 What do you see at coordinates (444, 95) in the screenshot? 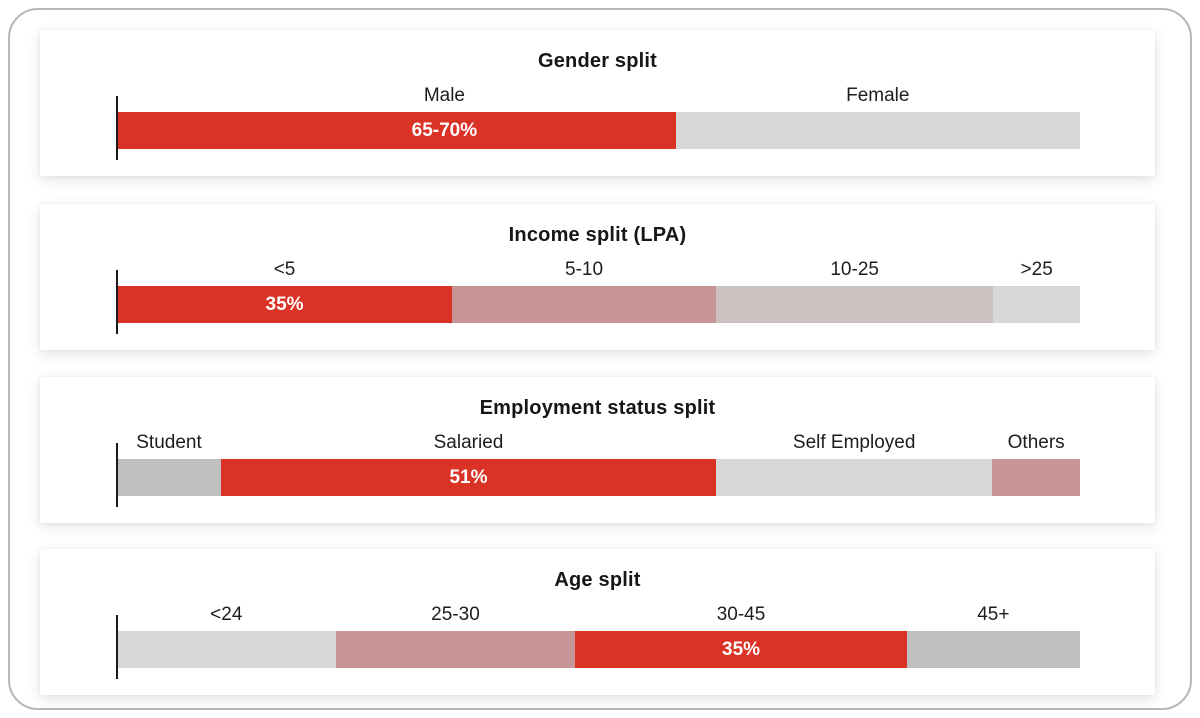
I see `segment-label-male: Male` at bounding box center [444, 95].